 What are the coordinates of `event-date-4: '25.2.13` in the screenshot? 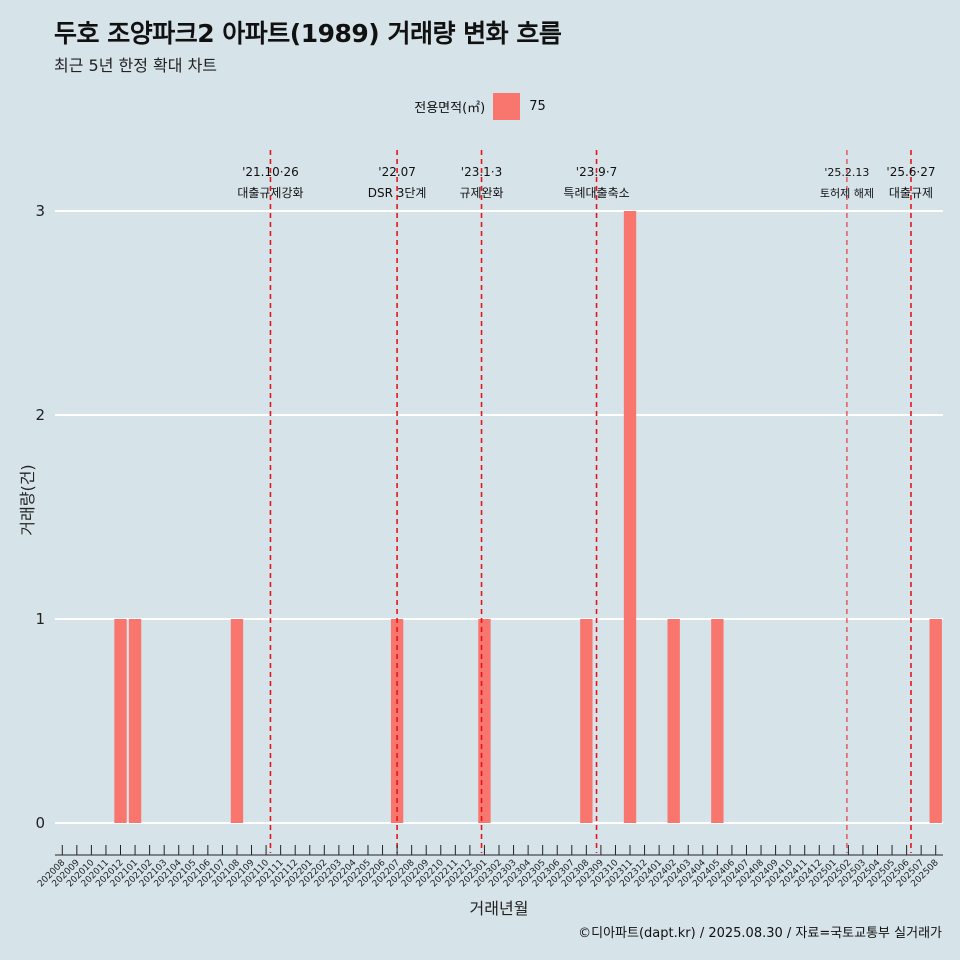 It's located at (846, 172).